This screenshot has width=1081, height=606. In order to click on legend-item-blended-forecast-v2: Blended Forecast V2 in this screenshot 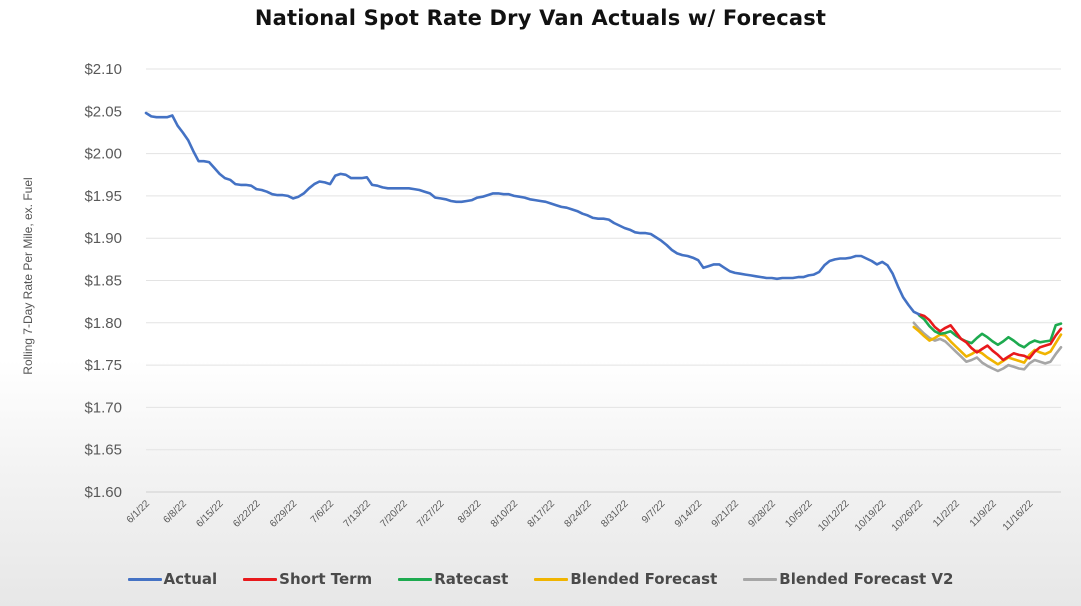, I will do `click(848, 579)`.